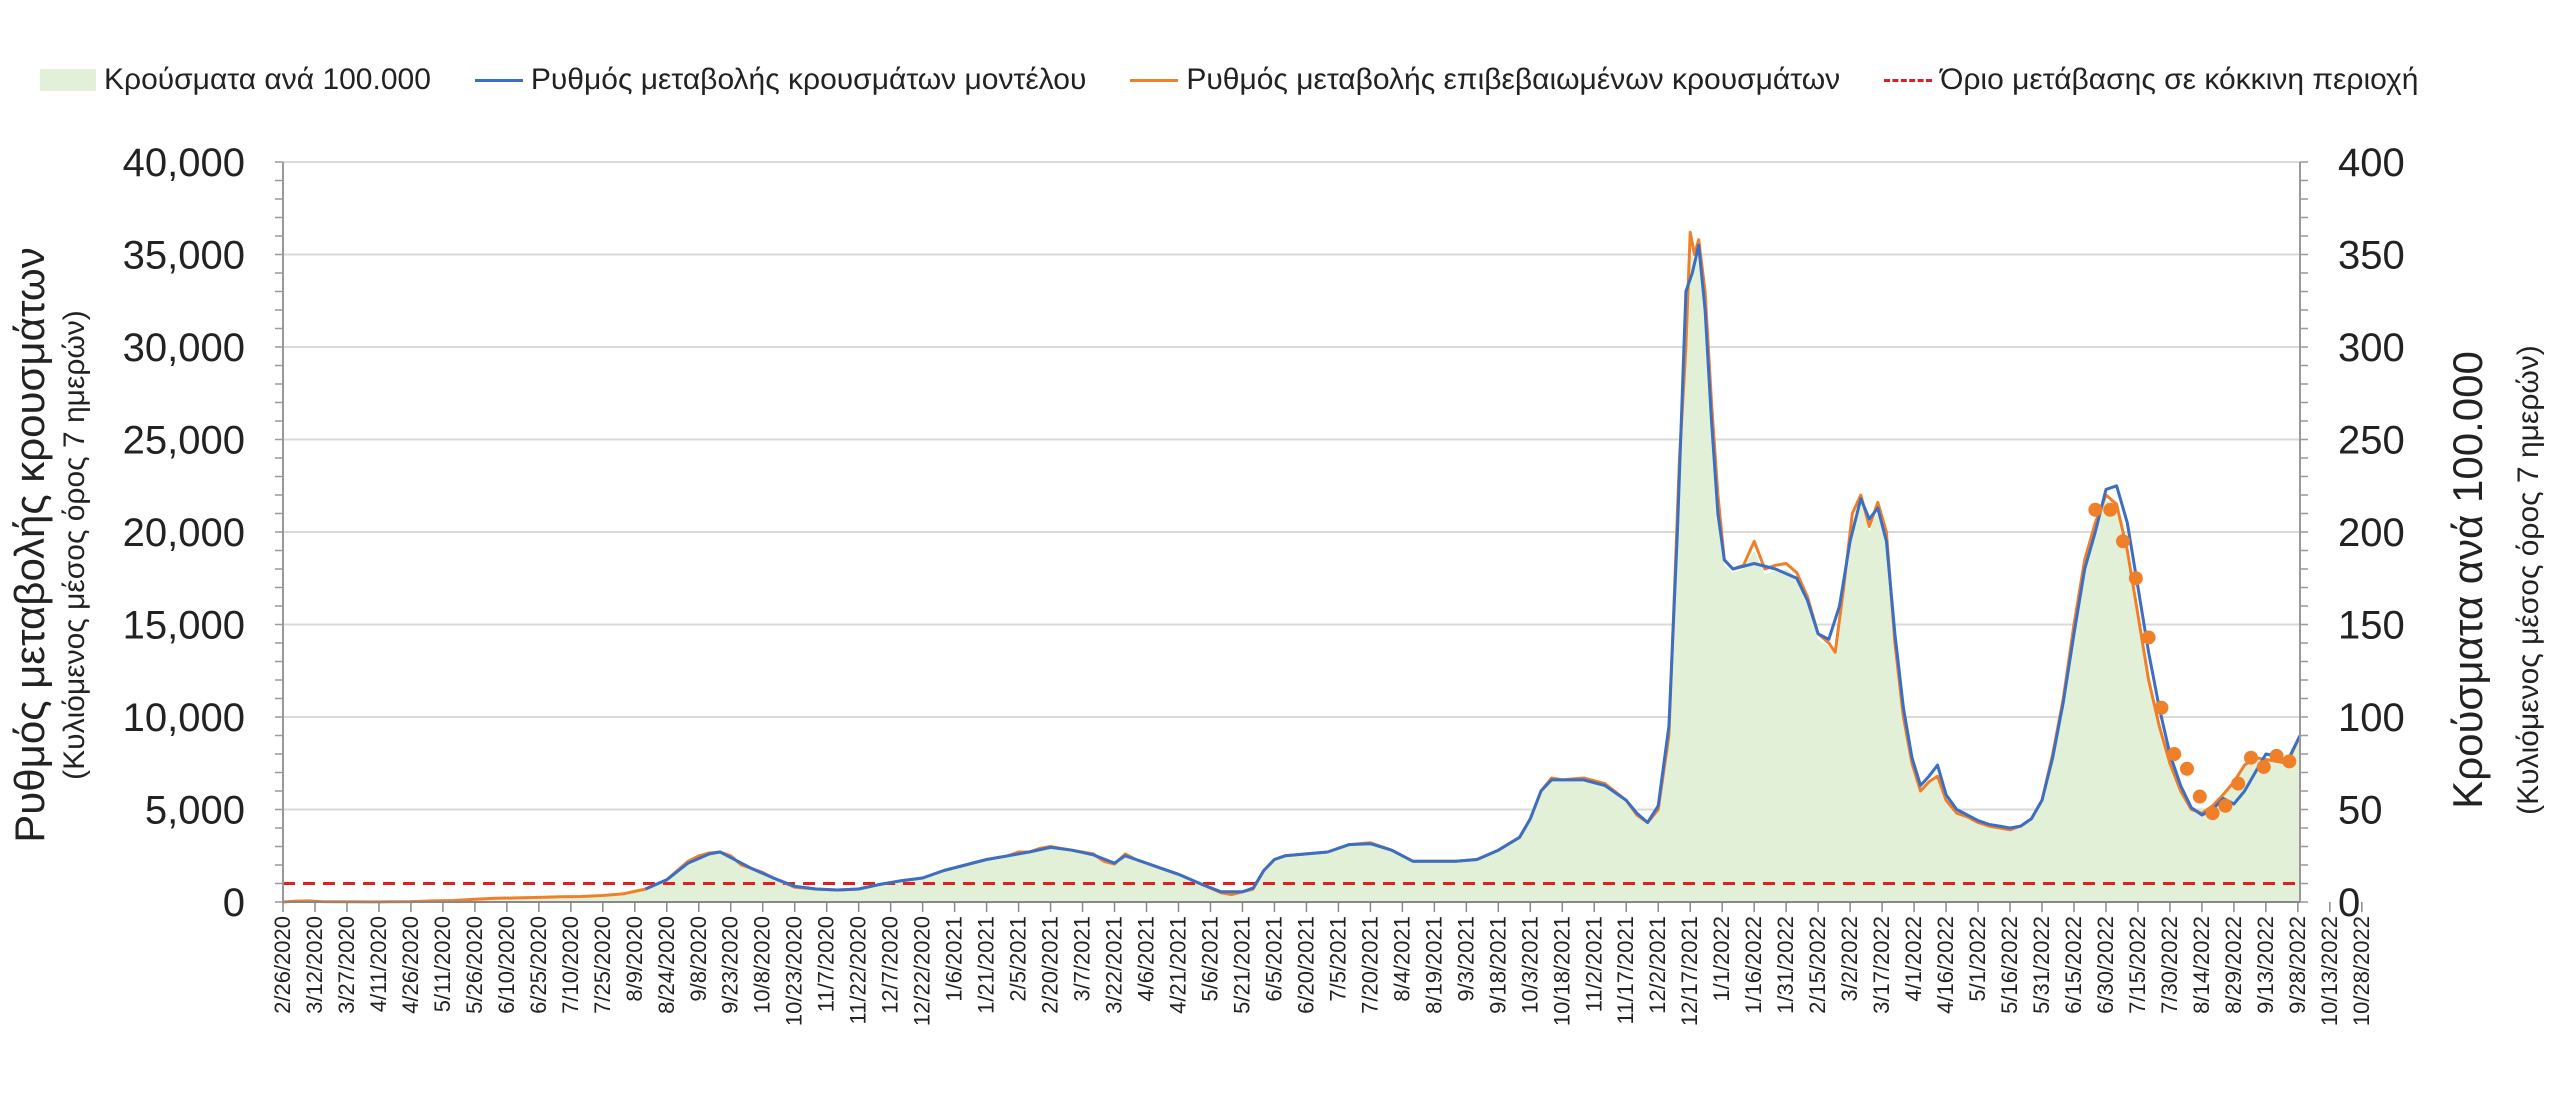  I want to click on x-tick-label: 1/1/2022, so click(1721, 959).